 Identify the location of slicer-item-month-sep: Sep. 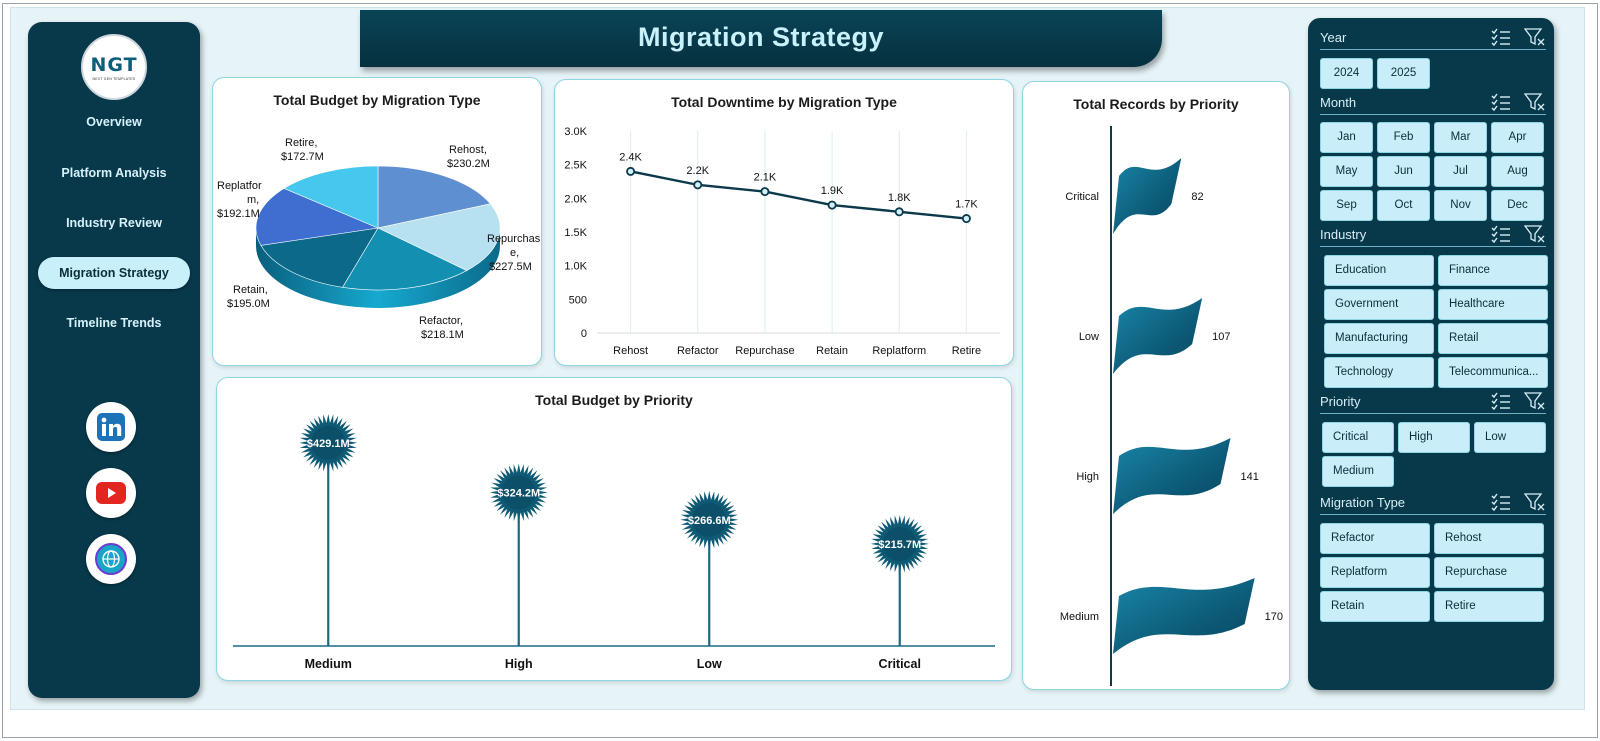
(1346, 205).